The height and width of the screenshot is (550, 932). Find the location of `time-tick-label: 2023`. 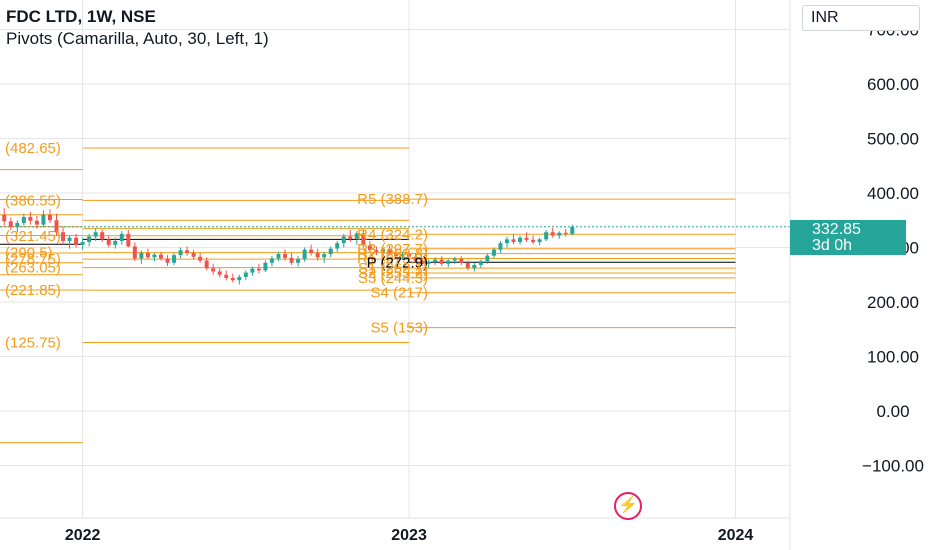

time-tick-label: 2023 is located at coordinates (409, 535).